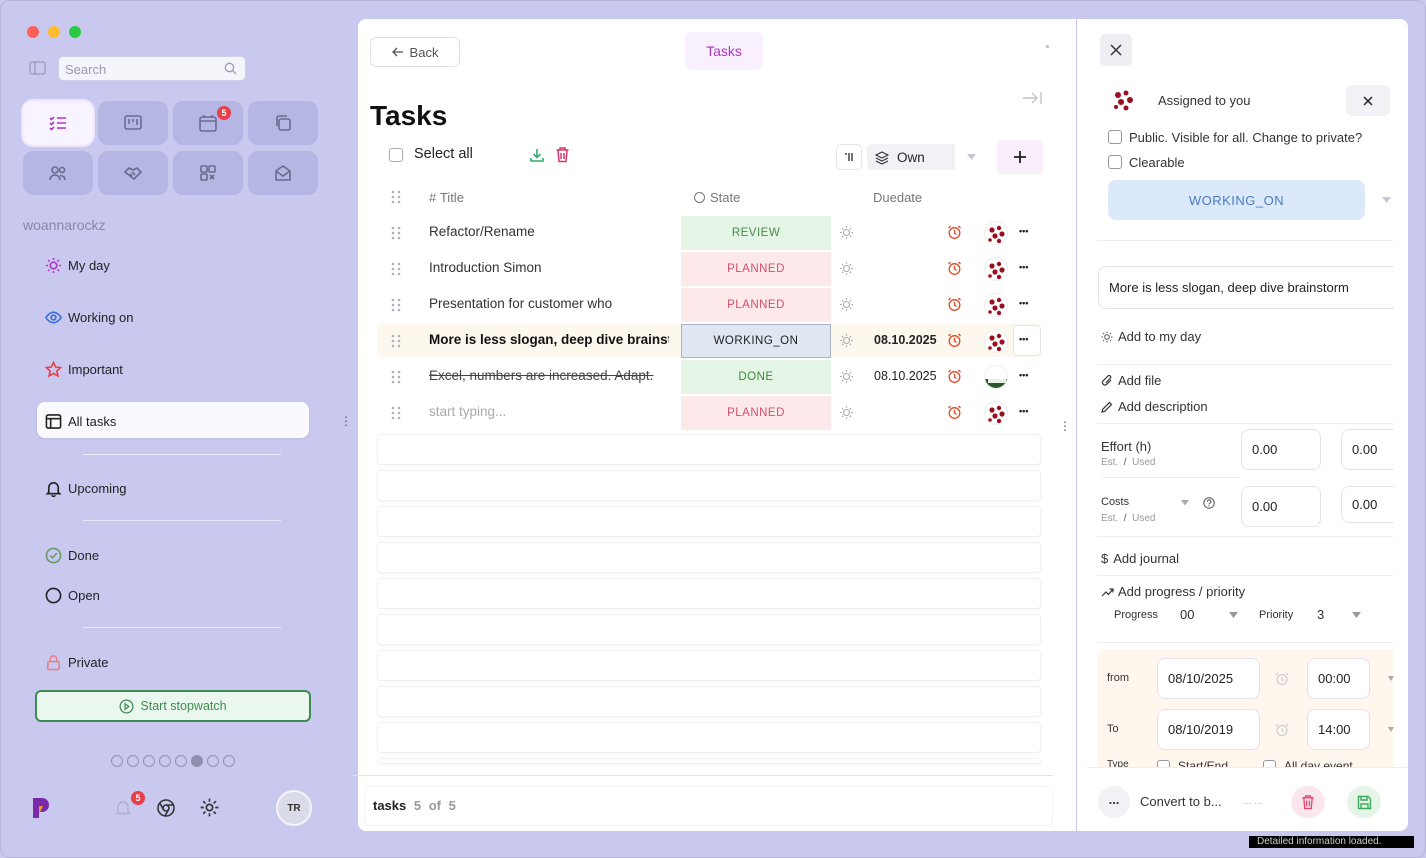  I want to click on effort-est-input: 0.00, so click(1281, 449).